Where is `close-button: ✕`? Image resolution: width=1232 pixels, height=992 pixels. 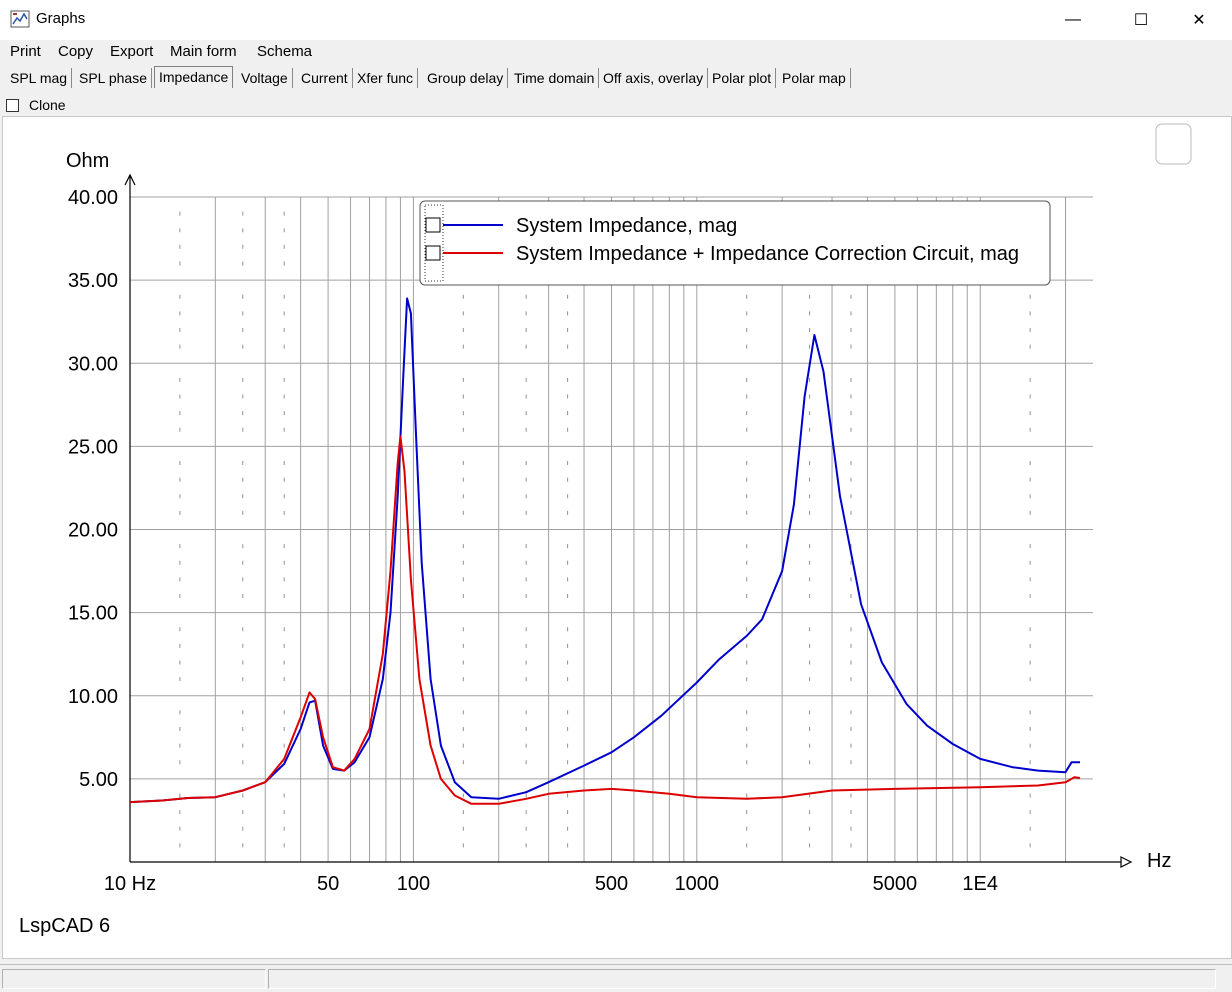
close-button: ✕ is located at coordinates (1199, 20).